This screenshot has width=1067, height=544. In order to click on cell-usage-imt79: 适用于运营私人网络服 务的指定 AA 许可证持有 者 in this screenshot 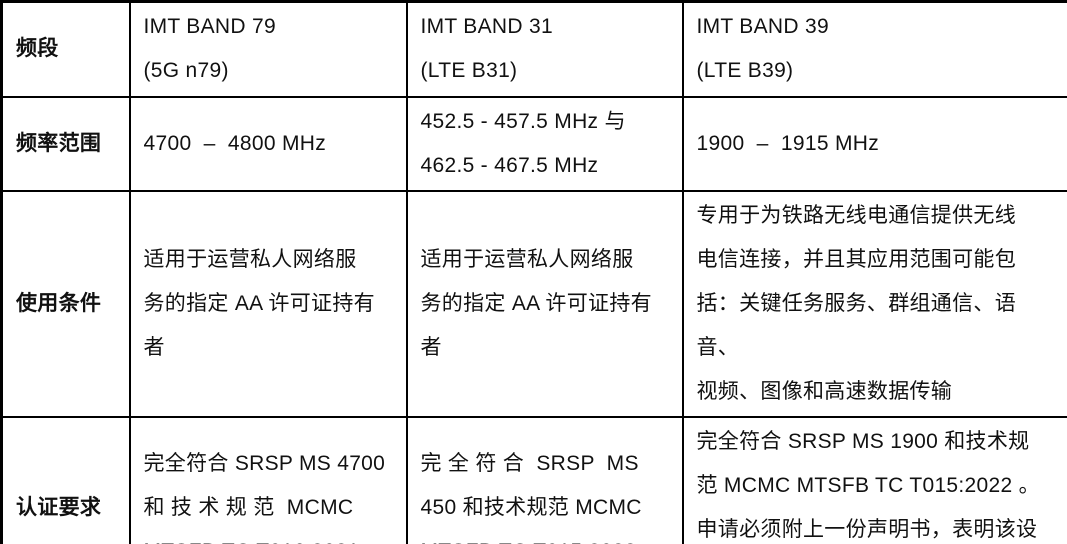, I will do `click(268, 303)`.